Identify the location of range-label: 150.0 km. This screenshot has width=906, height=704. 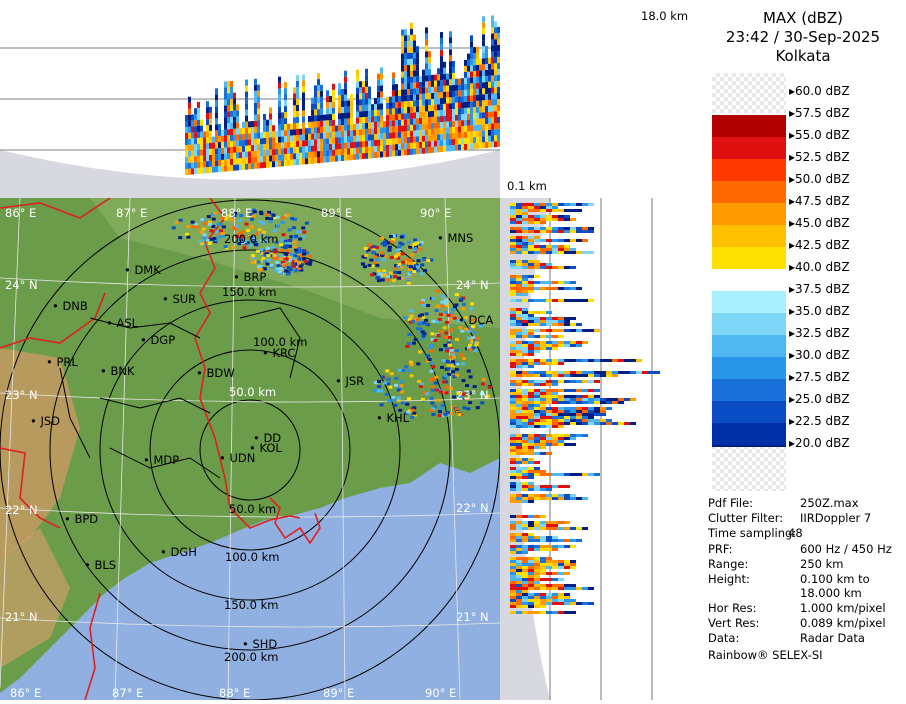
(249, 292).